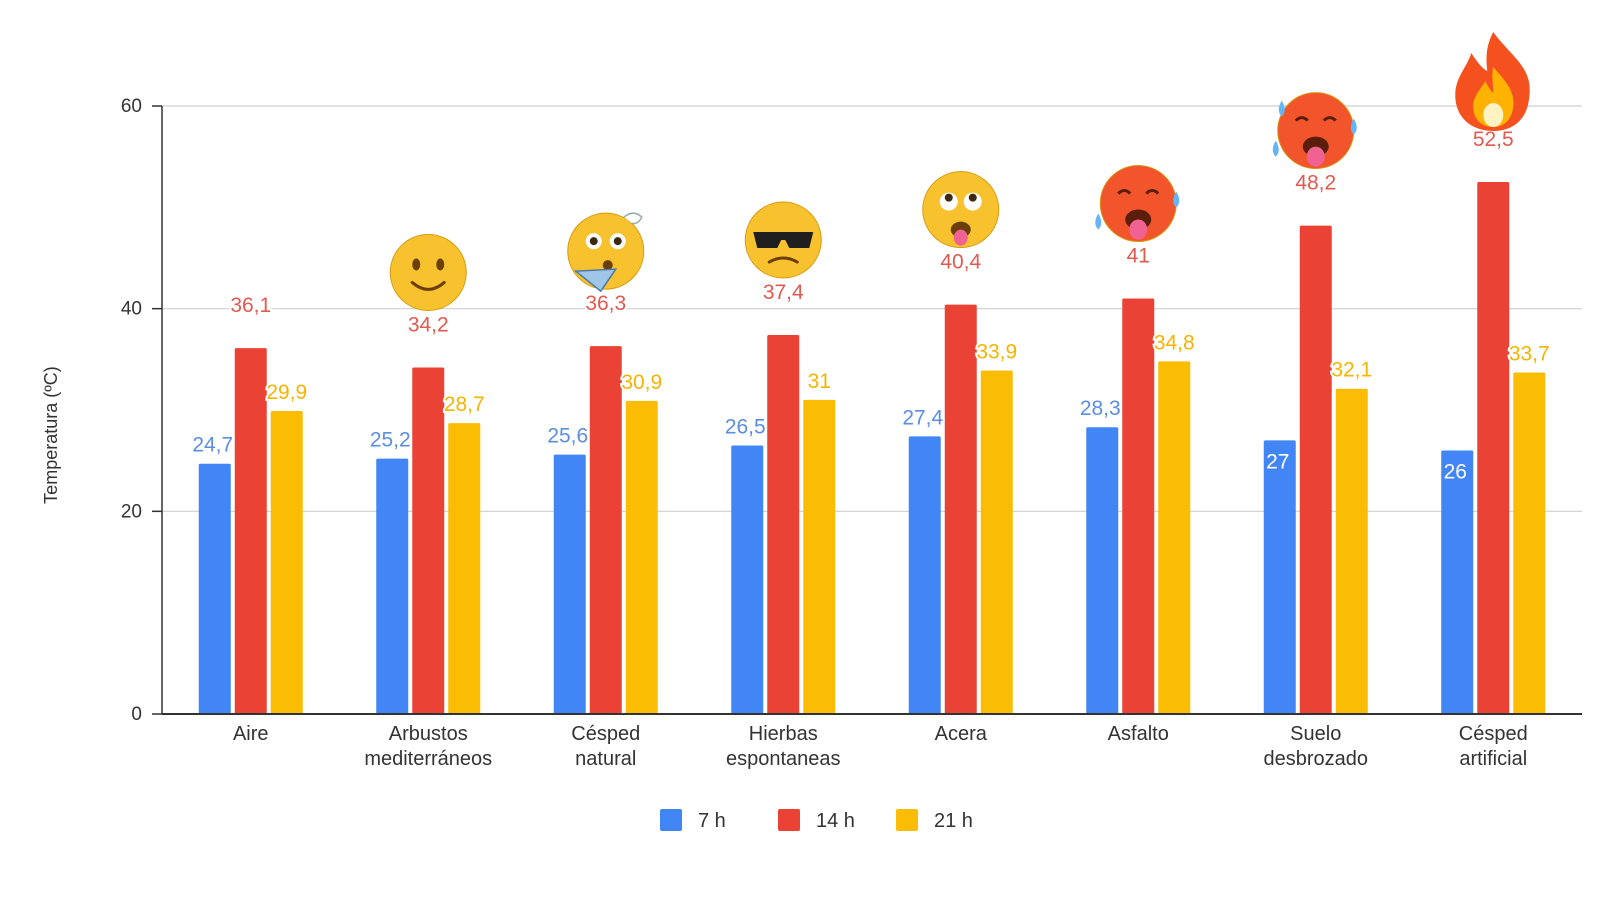 The height and width of the screenshot is (900, 1600). I want to click on data-label: 26, so click(1455, 472).